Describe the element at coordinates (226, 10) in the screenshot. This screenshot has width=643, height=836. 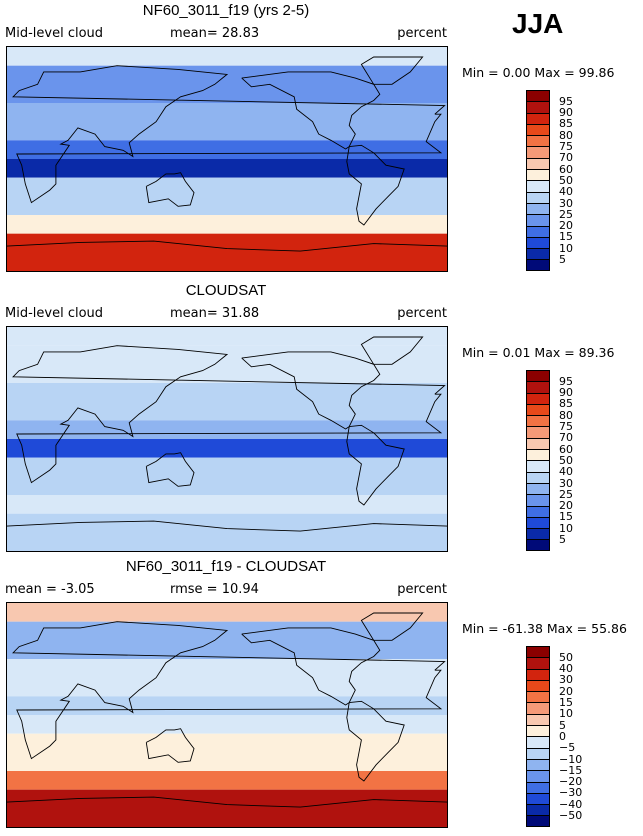
I see `panel-title: NF60_3011_f19 (yrs 2-5)` at that location.